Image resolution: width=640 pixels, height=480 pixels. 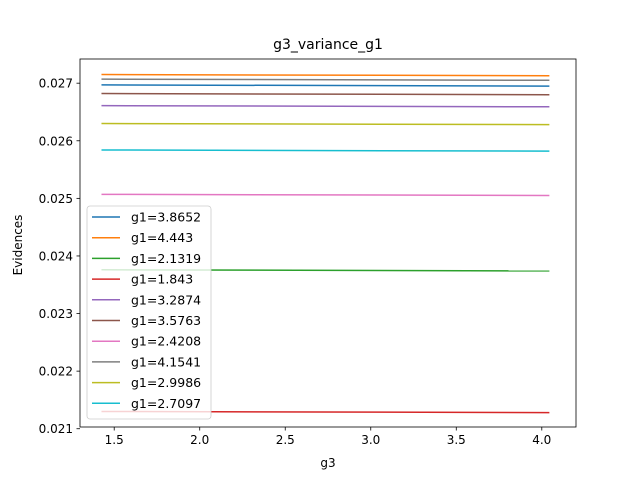 What do you see at coordinates (166, 403) in the screenshot?
I see `legend-label: g1=2.7097` at bounding box center [166, 403].